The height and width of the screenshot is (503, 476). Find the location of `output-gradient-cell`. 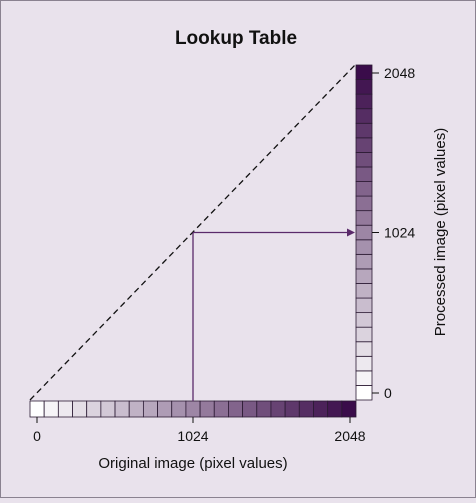

output-gradient-cell is located at coordinates (364, 72).